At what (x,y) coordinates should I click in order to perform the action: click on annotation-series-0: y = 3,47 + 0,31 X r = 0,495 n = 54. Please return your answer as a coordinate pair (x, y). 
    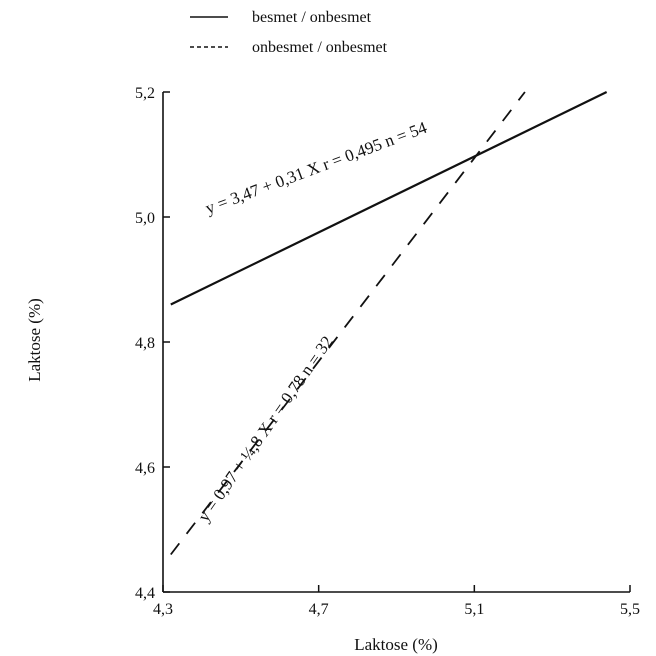
    Looking at the image, I should click on (316, 168).